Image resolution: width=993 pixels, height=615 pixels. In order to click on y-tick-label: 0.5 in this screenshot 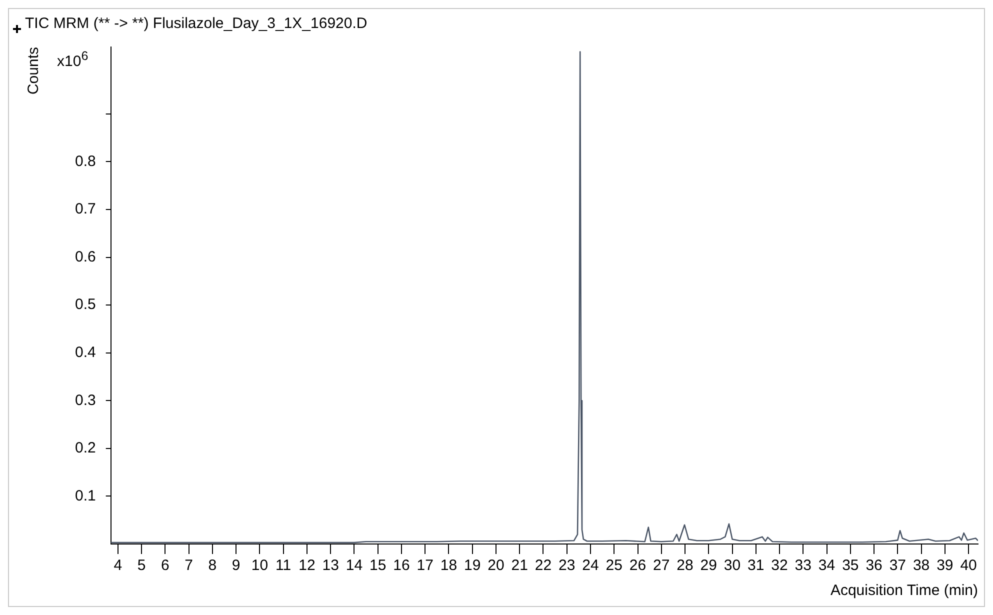, I will do `click(85, 305)`.